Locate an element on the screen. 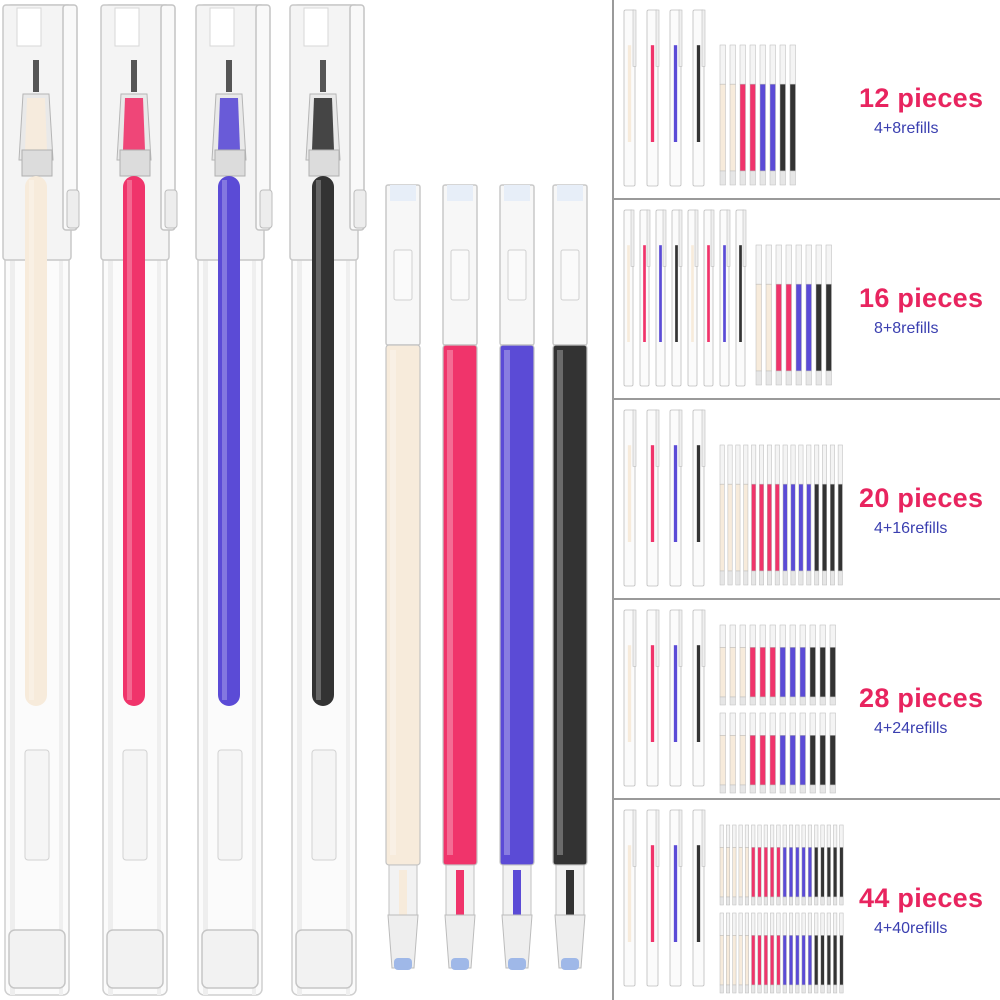 The height and width of the screenshot is (1000, 1000). option-thumbnail-20-icon is located at coordinates (733, 498).